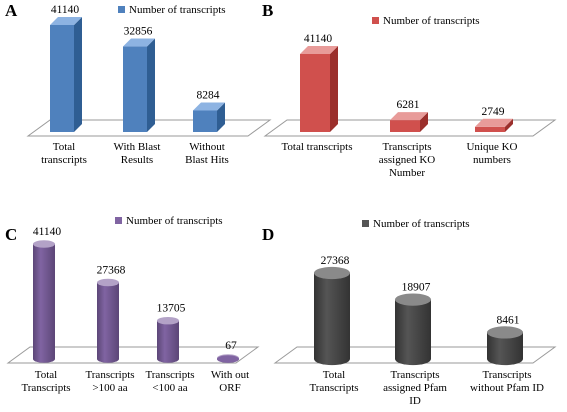 This screenshot has height=412, width=567. What do you see at coordinates (508, 320) in the screenshot?
I see `value-label: 8461` at bounding box center [508, 320].